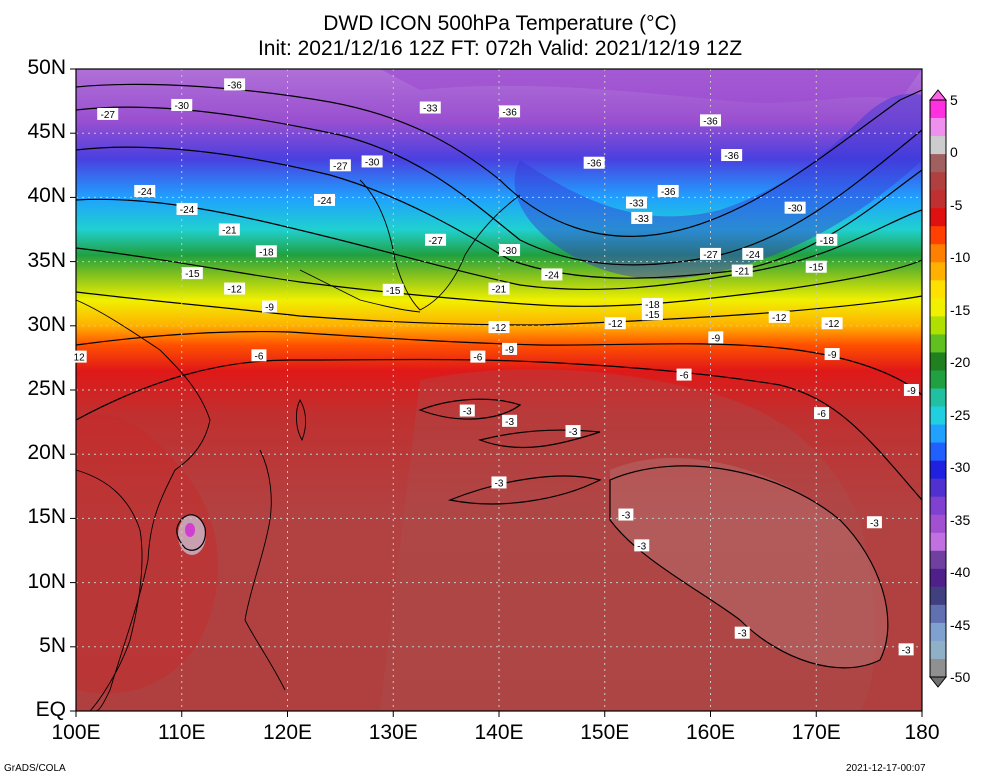 The height and width of the screenshot is (779, 1000). What do you see at coordinates (816, 732) in the screenshot?
I see `longitude-label: 170E` at bounding box center [816, 732].